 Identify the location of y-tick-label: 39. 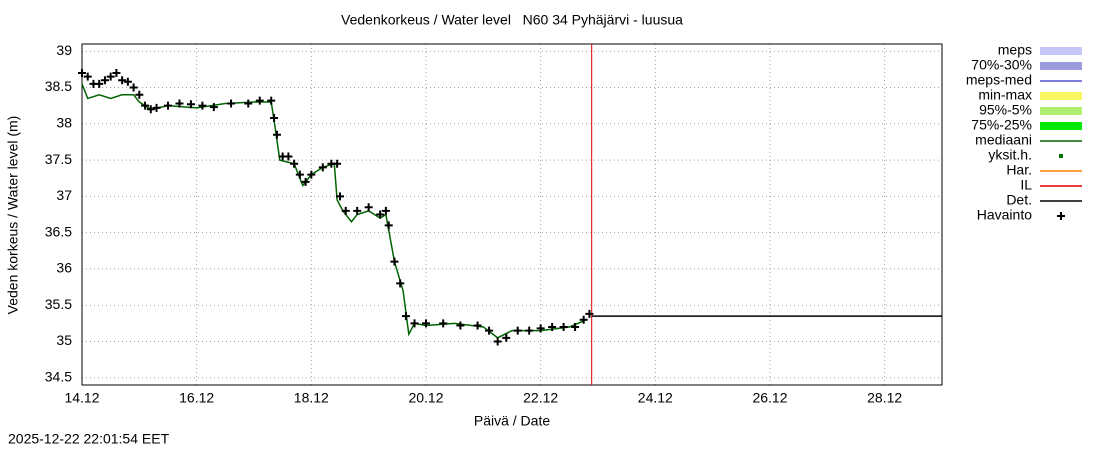
(64, 50).